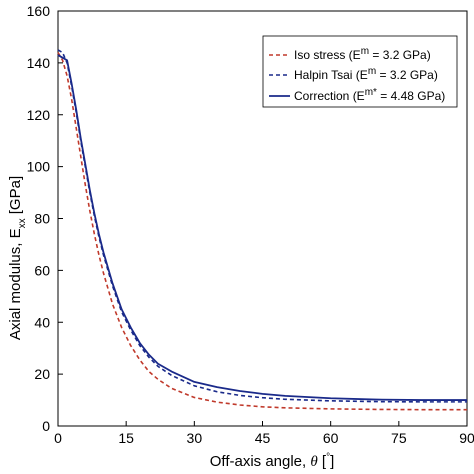  I want to click on x-tick-label: 0, so click(58, 438).